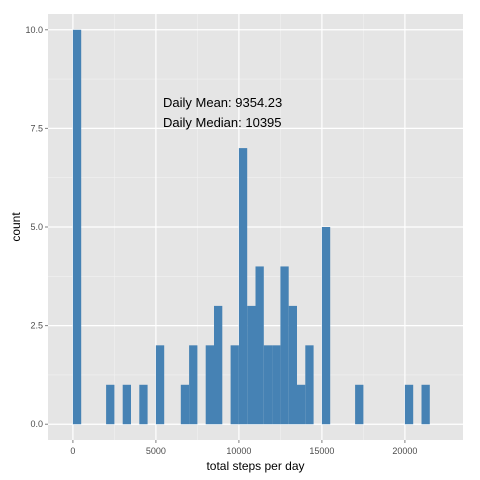 Image resolution: width=480 pixels, height=480 pixels. I want to click on y-tick-label: 7.5, so click(36, 128).